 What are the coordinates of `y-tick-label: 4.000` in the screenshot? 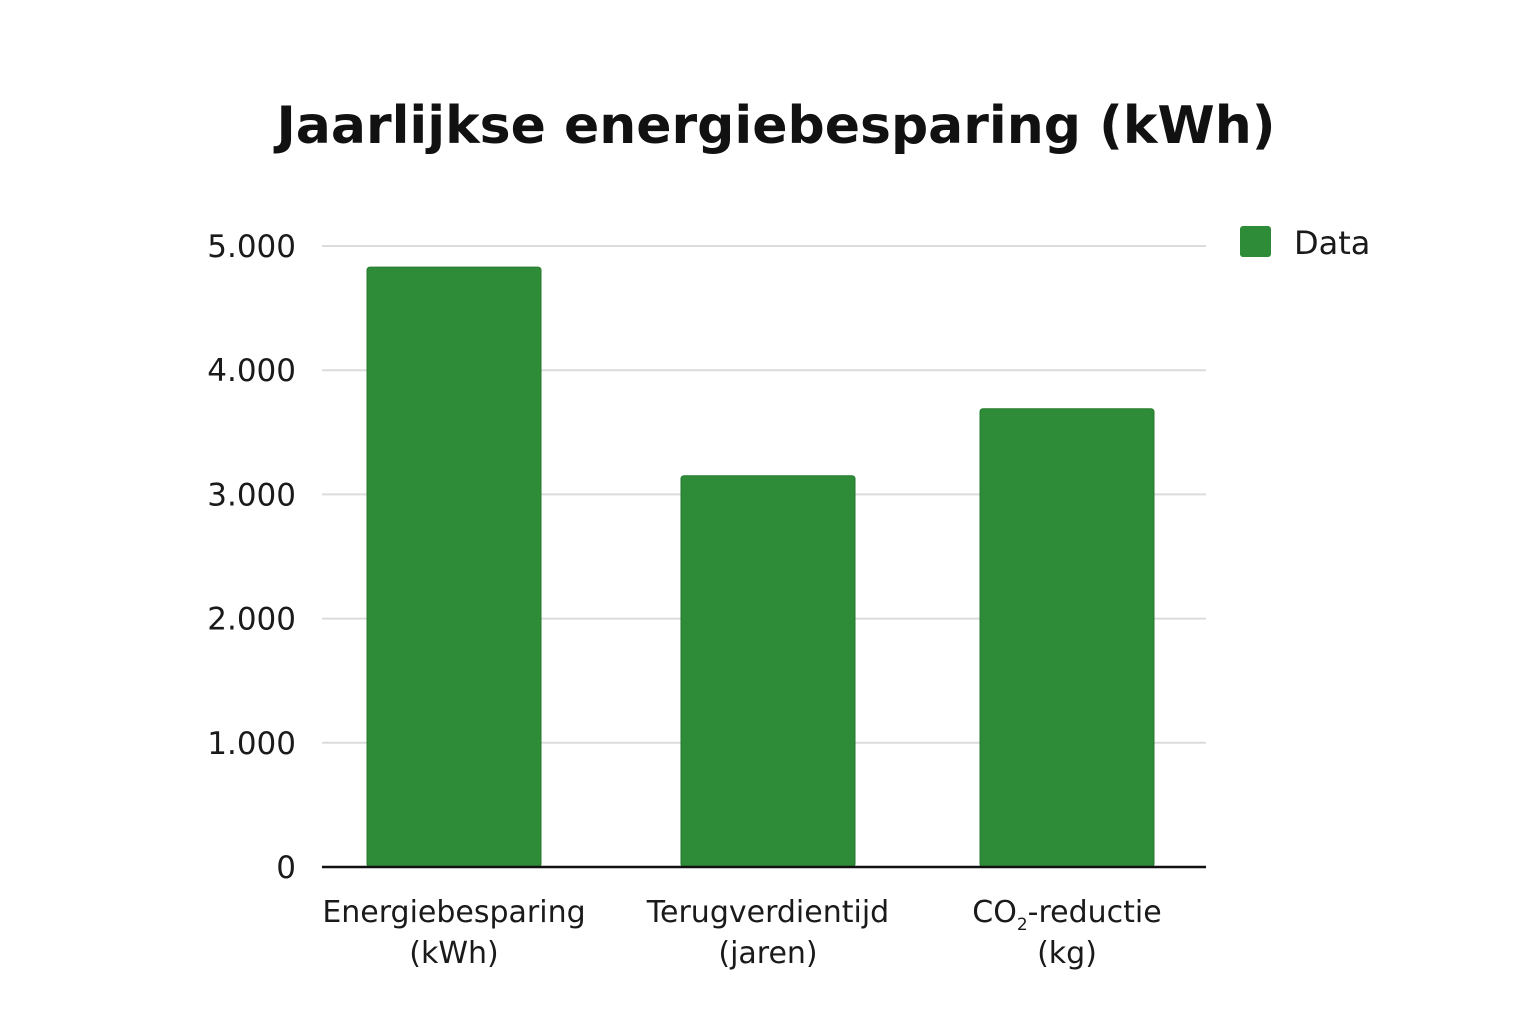 It's located at (251, 371).